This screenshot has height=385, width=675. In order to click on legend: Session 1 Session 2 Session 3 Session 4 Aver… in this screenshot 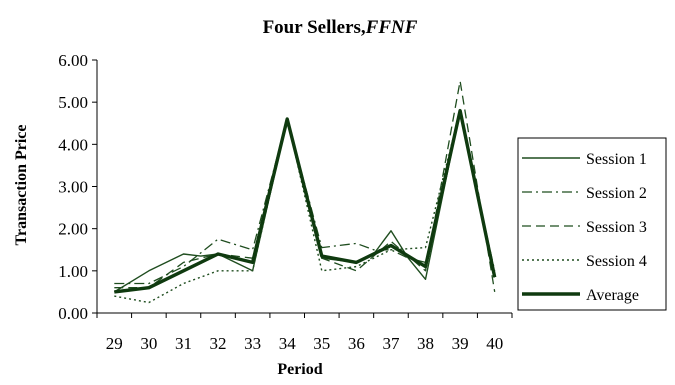, I will do `click(592, 224)`.